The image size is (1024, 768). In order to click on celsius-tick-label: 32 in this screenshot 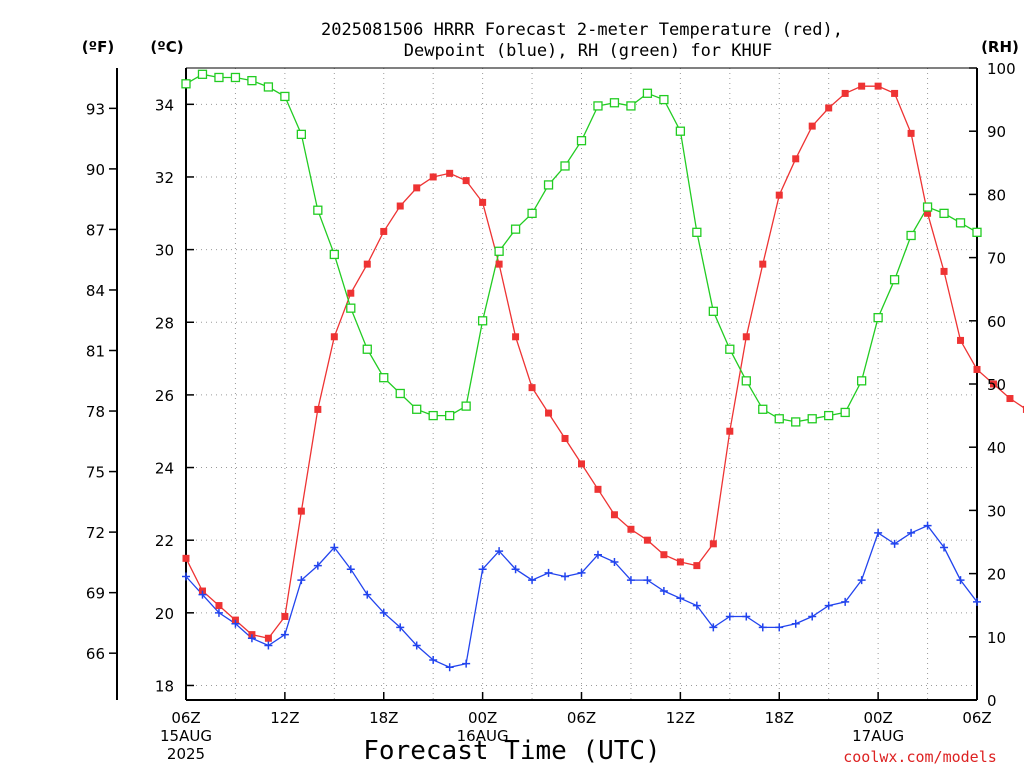, I will do `click(164, 178)`.